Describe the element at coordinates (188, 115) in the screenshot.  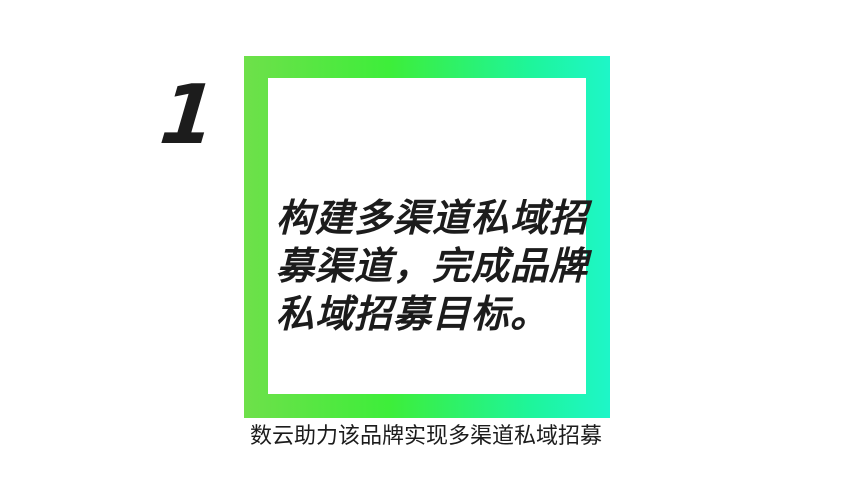
I see `step-number: 1` at that location.